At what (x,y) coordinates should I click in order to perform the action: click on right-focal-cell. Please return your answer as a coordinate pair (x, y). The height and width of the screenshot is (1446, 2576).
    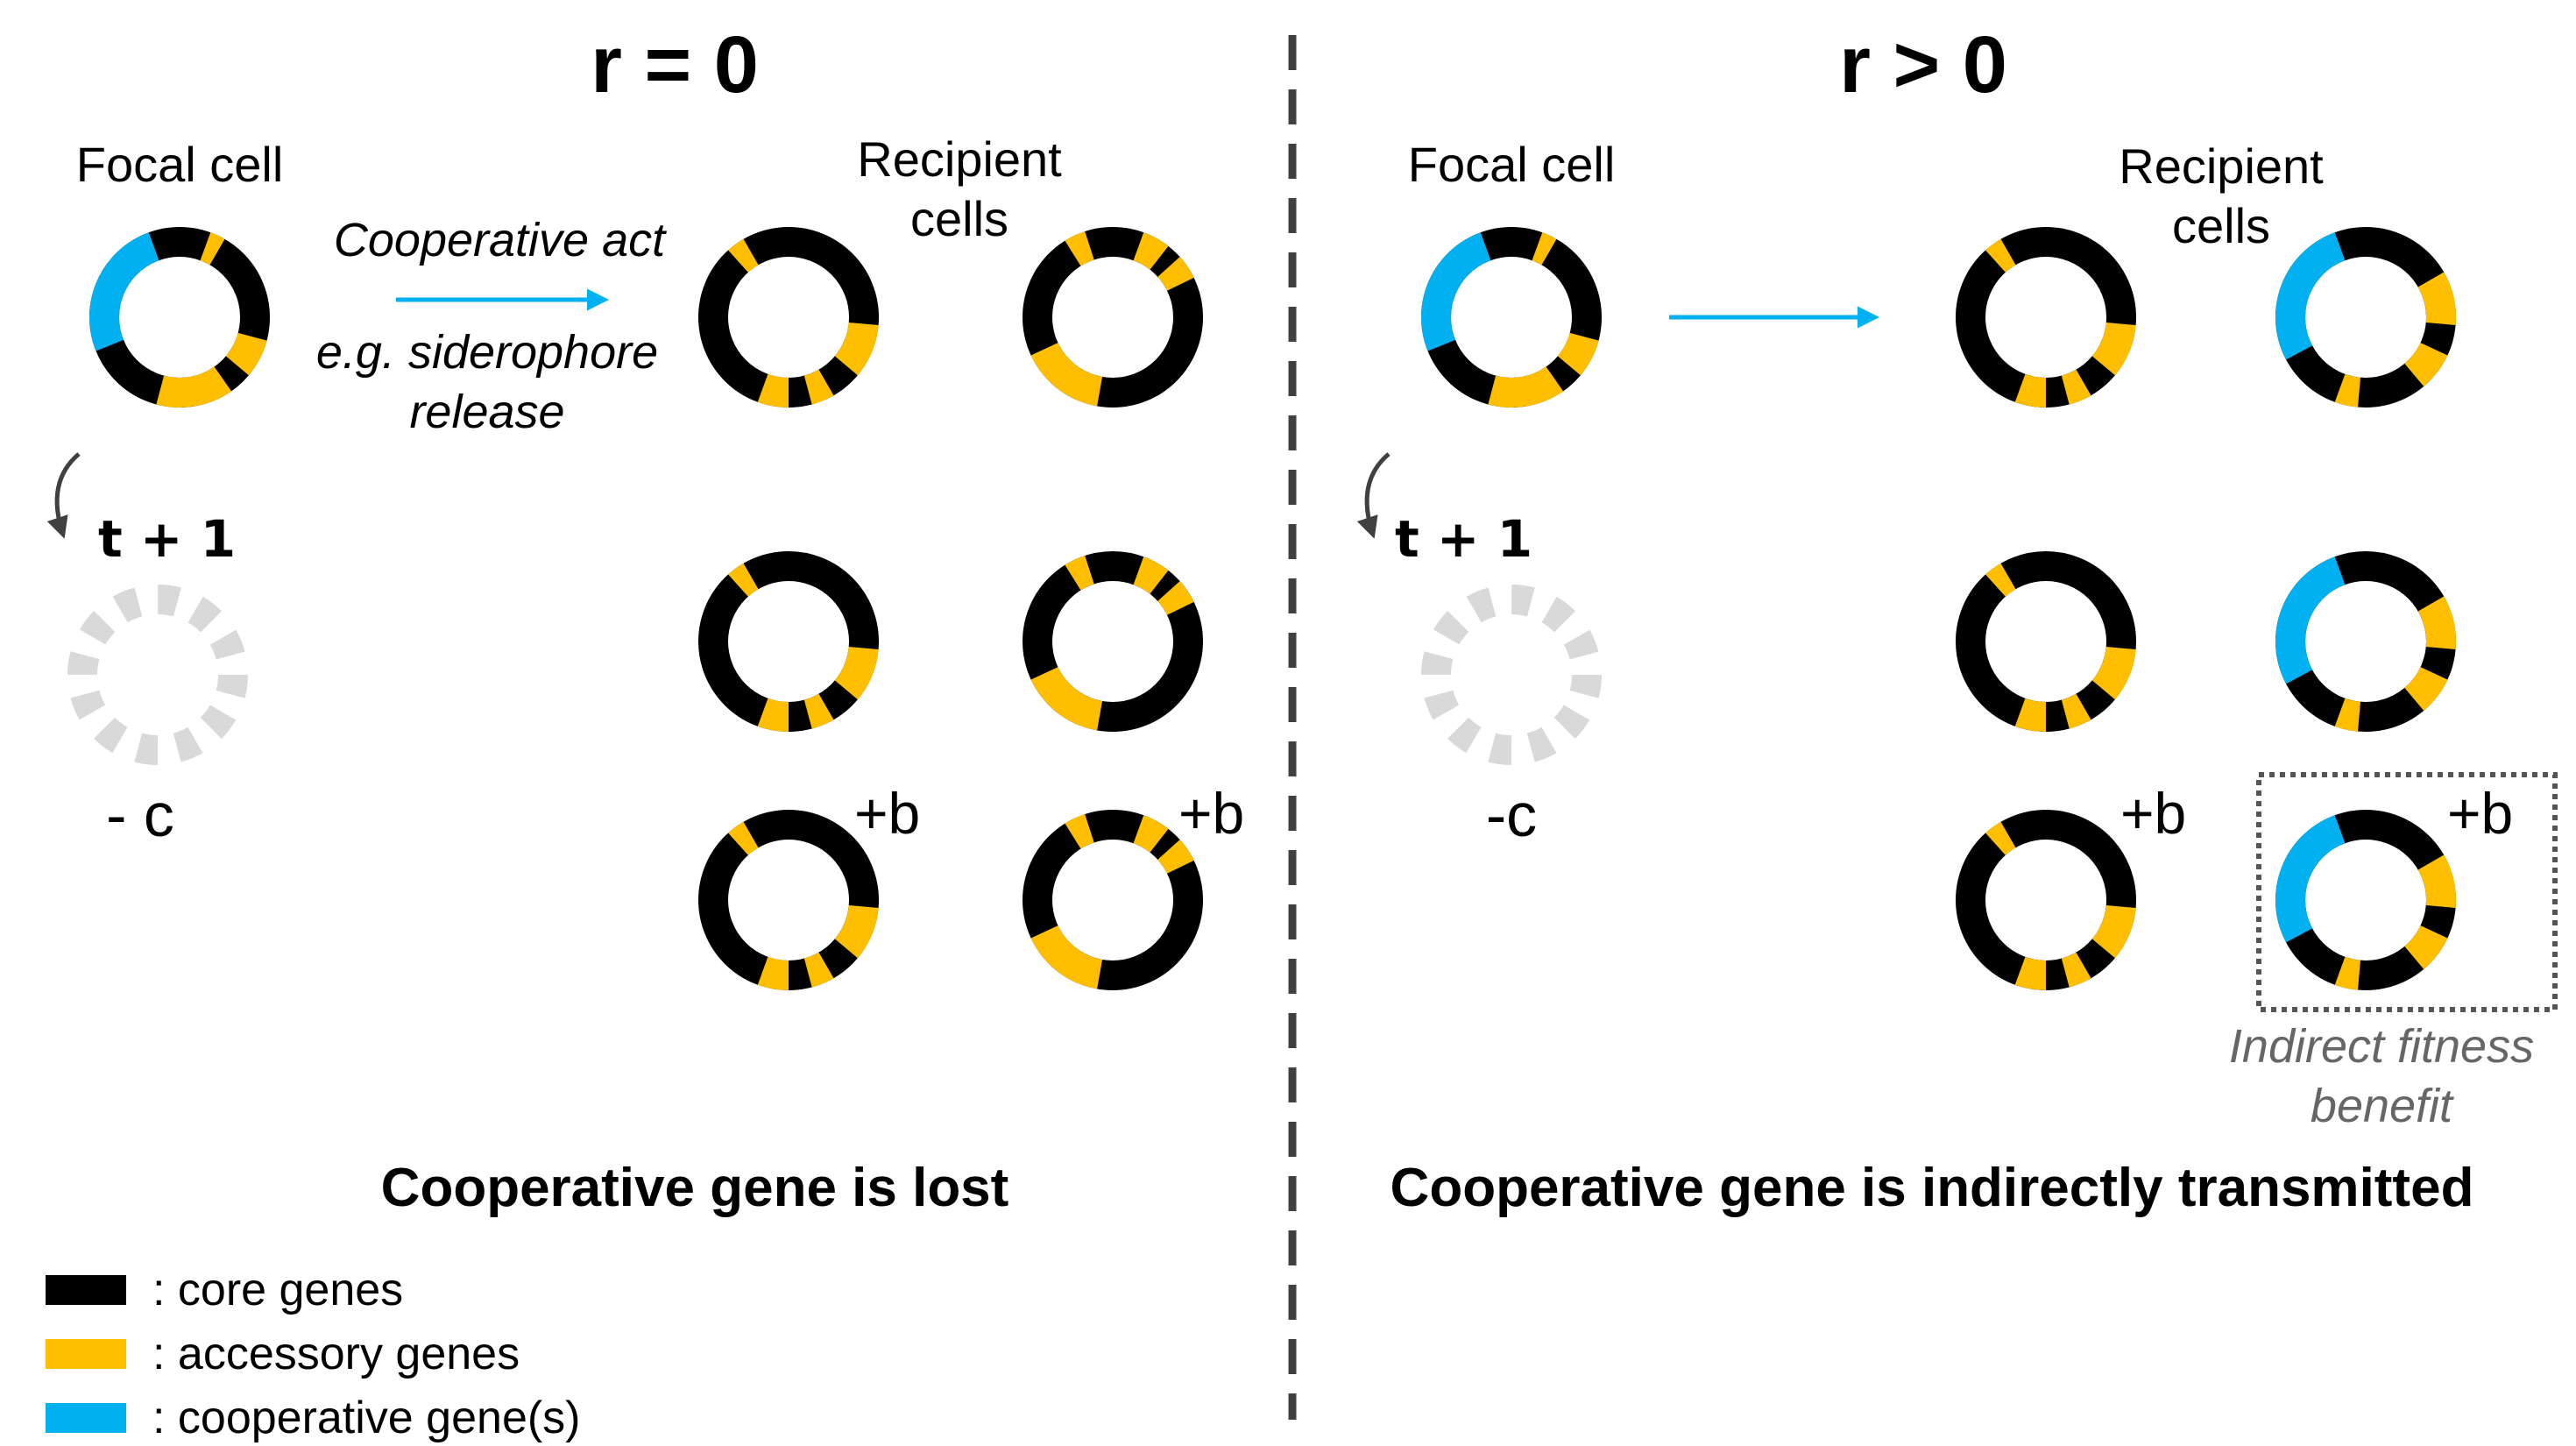
    Looking at the image, I should click on (1511, 317).